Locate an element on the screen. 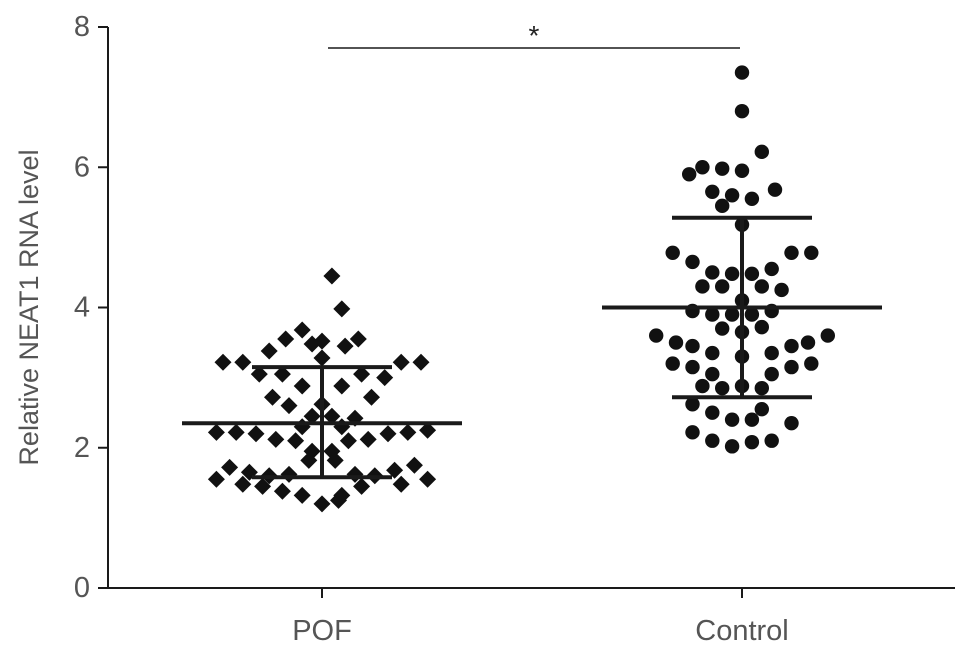 This screenshot has height=656, width=969. y-axis-title: Relative NEAT1 RNA level is located at coordinates (29, 307).